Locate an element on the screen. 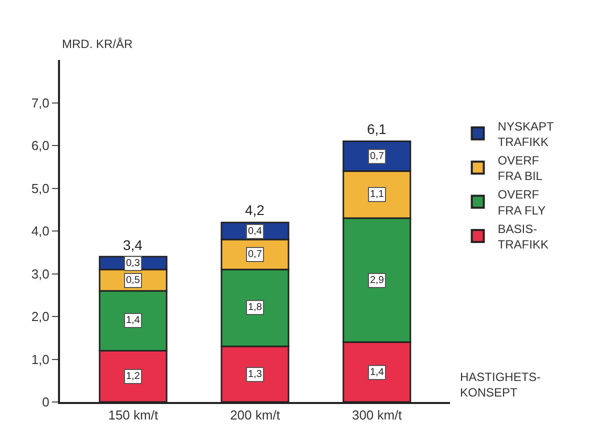 The height and width of the screenshot is (447, 600). y-tick-label: 2,0 is located at coordinates (40, 316).